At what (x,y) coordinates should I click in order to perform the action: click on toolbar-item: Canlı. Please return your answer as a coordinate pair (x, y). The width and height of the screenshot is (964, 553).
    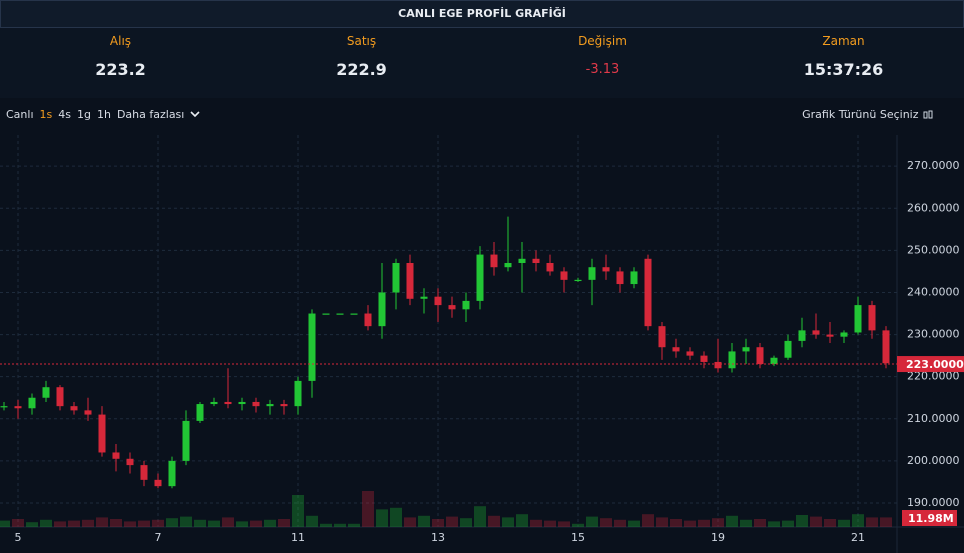
    Looking at the image, I should click on (20, 114).